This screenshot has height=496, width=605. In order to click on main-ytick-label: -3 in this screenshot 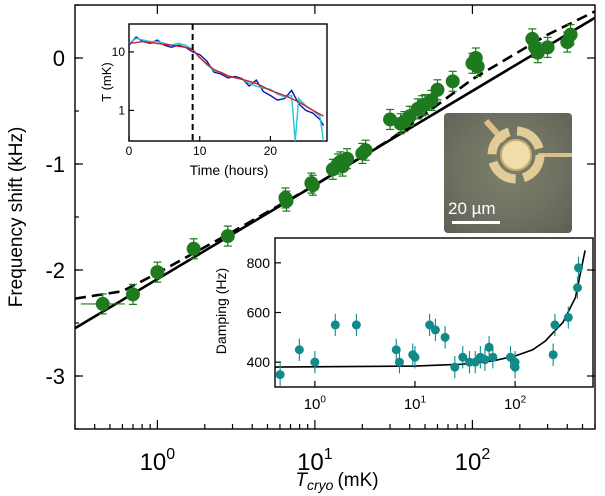, I will do `click(55, 376)`.